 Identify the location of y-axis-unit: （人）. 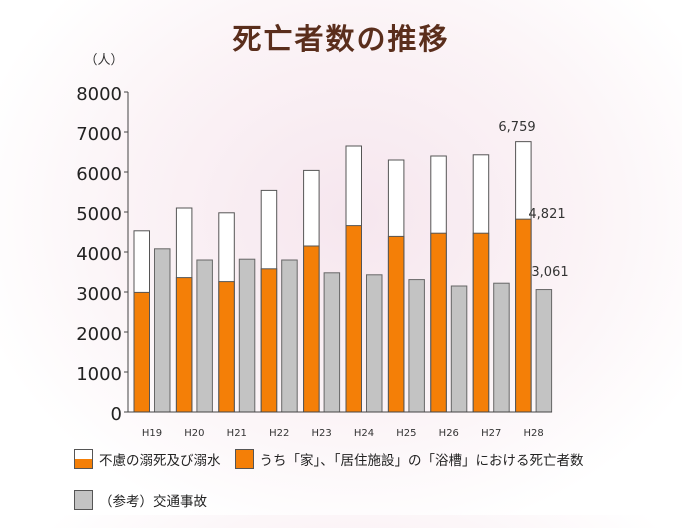
(103, 60).